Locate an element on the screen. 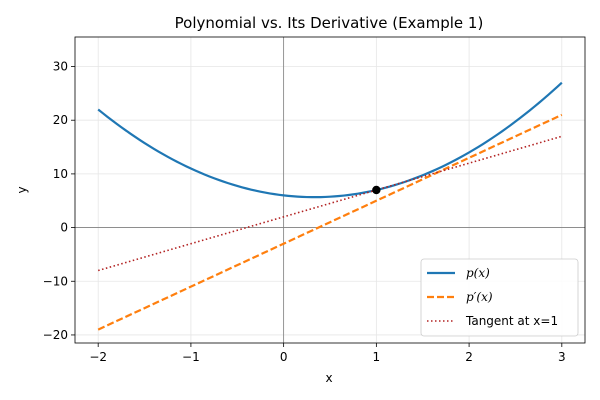  y-tick-label: −20 is located at coordinates (55, 335).